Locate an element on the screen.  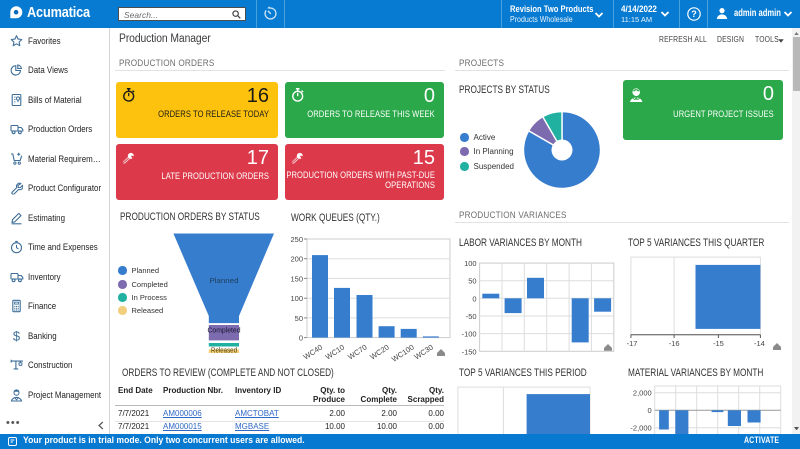
svg-text: -16 is located at coordinates (674, 343).